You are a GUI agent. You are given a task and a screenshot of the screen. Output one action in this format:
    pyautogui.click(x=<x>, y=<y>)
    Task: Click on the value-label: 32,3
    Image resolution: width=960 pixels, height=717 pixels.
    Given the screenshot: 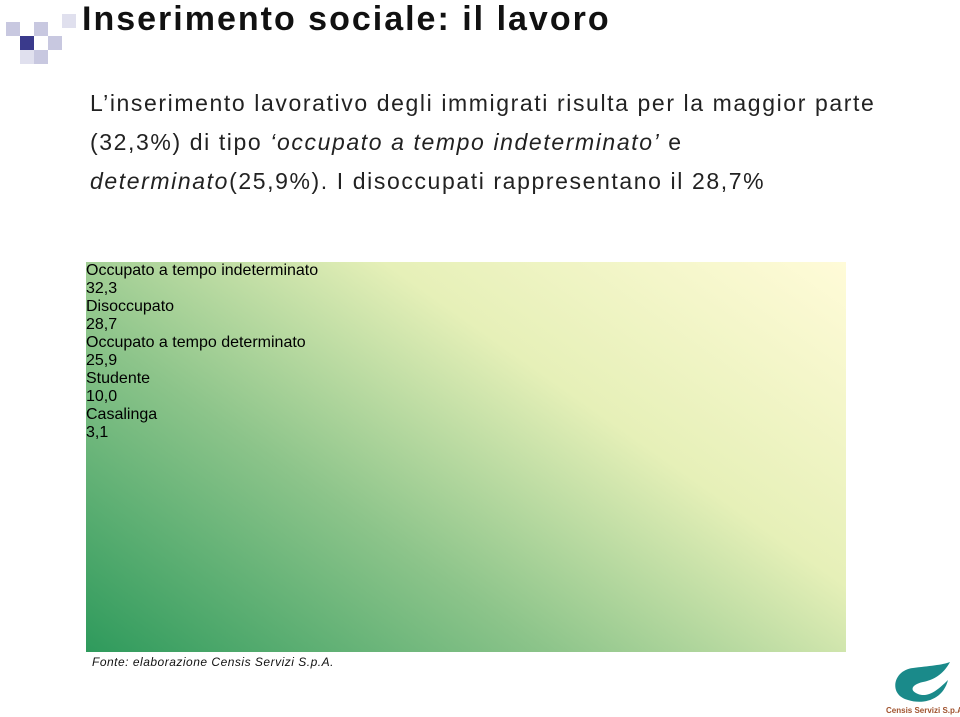 What is the action you would take?
    pyautogui.click(x=102, y=288)
    